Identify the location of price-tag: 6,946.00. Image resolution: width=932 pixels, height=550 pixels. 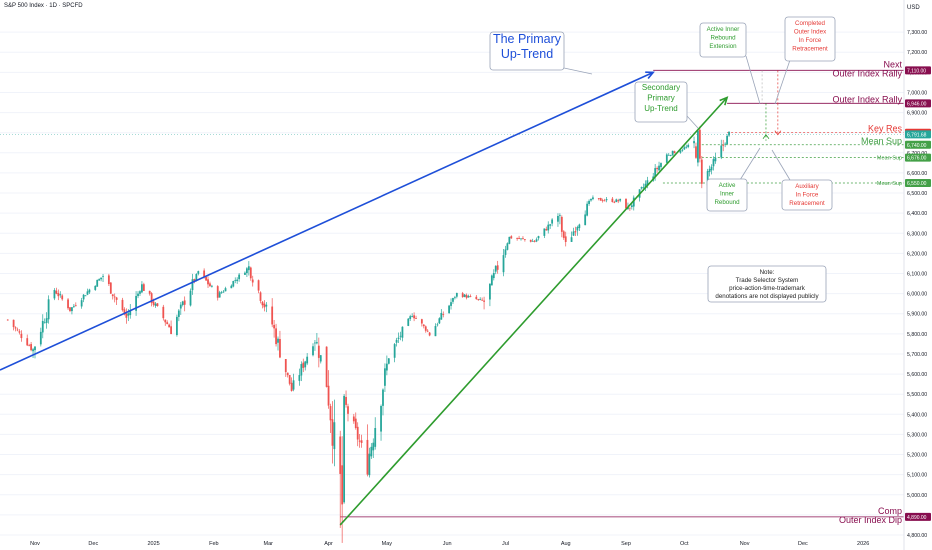
(918, 103).